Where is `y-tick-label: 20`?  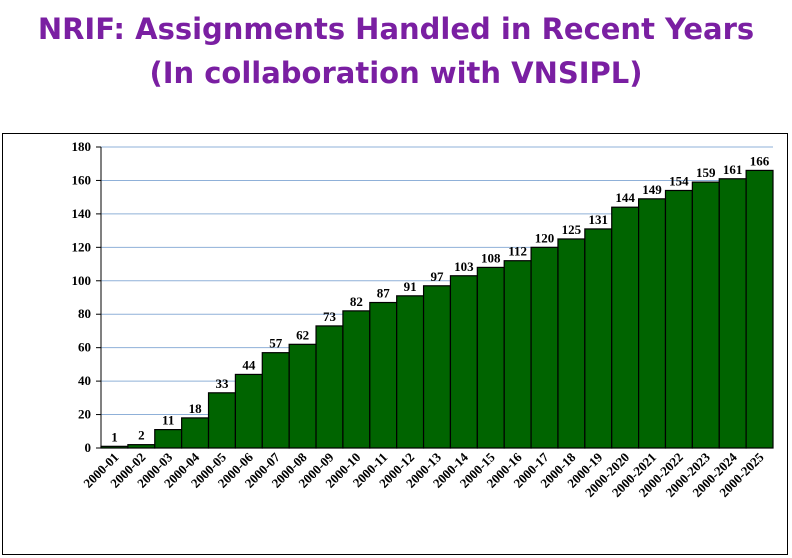 y-tick-label: 20 is located at coordinates (84, 414).